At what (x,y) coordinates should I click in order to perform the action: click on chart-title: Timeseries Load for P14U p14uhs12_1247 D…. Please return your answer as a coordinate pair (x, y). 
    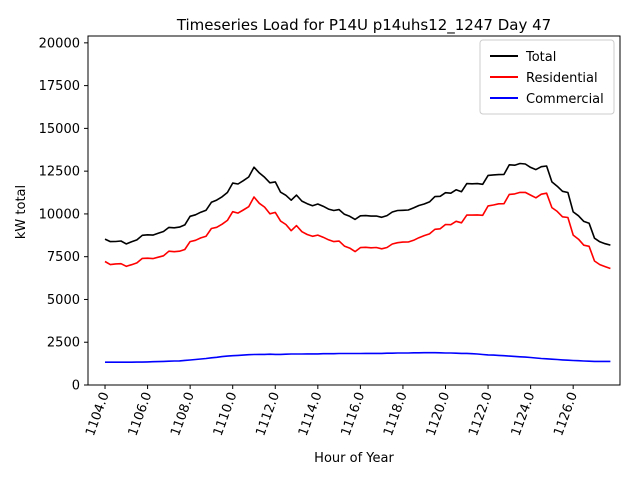
    Looking at the image, I should click on (363, 25).